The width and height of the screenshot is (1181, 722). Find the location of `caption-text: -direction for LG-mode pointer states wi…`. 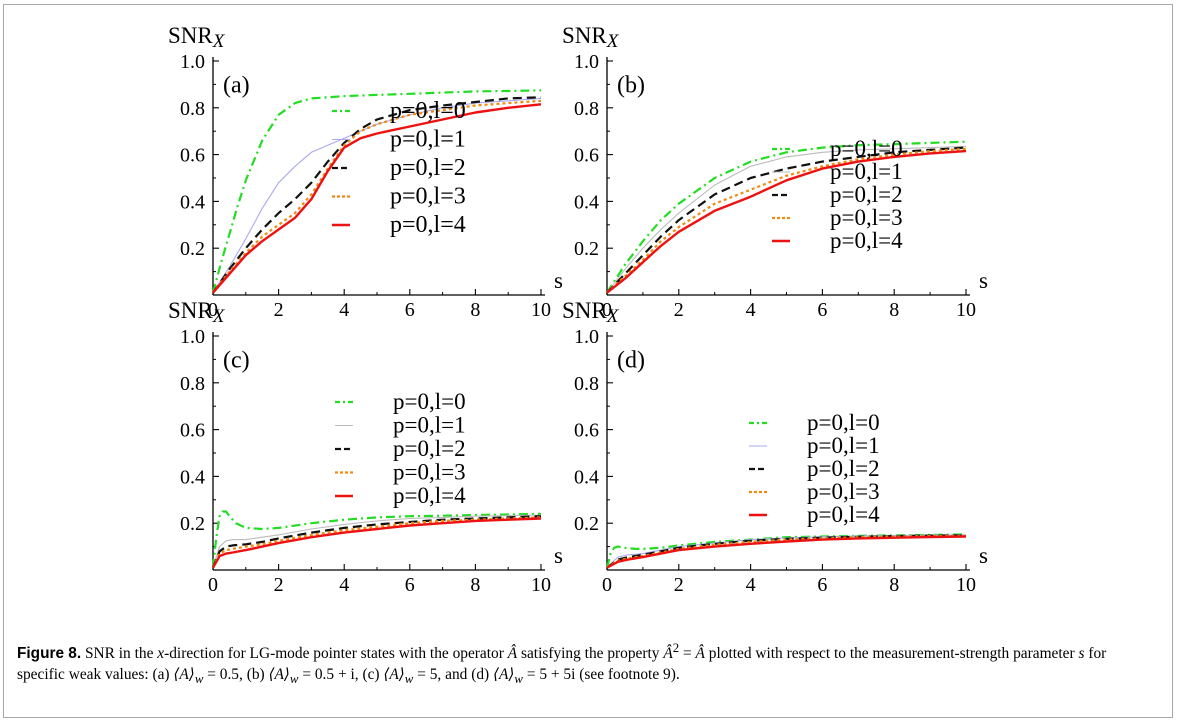

caption-text: -direction for LG-mode pointer states wi… is located at coordinates (336, 654).